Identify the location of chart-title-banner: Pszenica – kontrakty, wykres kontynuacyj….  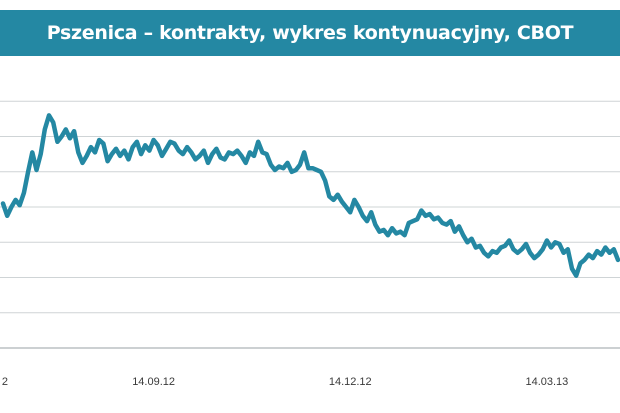
(310, 33).